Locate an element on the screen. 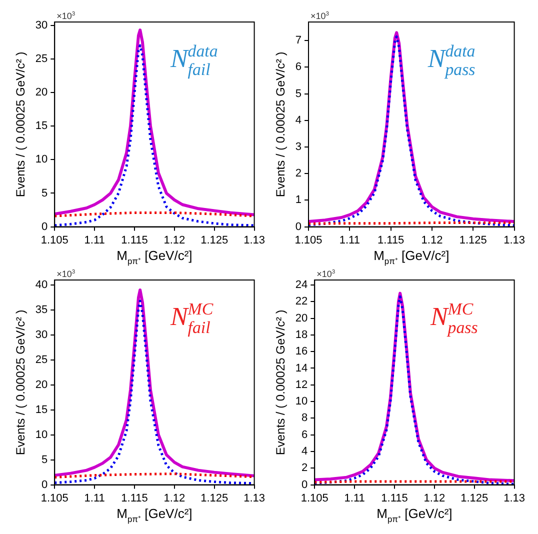  y-tick-label: 8 is located at coordinates (305, 418).